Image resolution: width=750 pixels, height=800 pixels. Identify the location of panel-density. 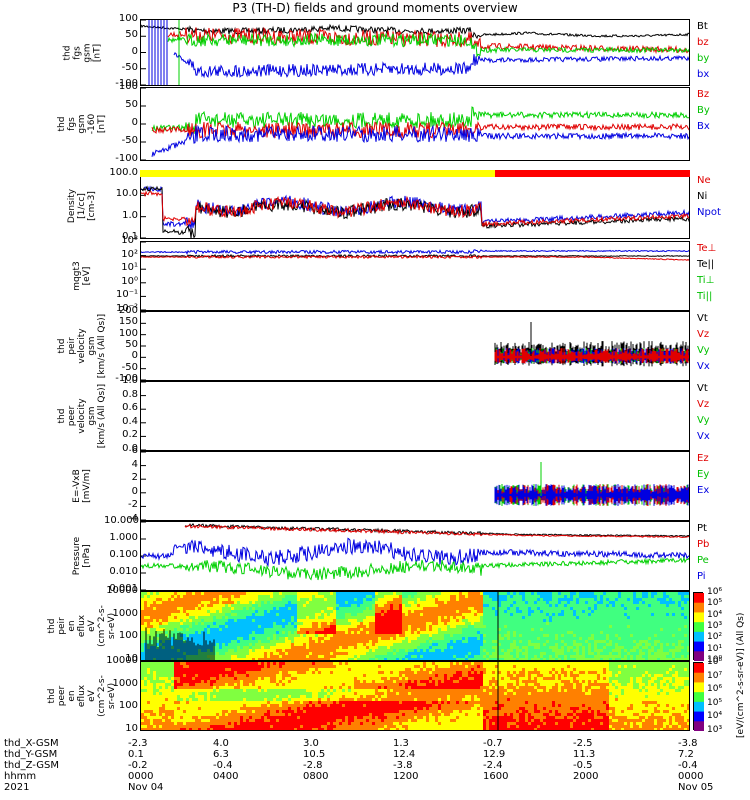
(415, 206).